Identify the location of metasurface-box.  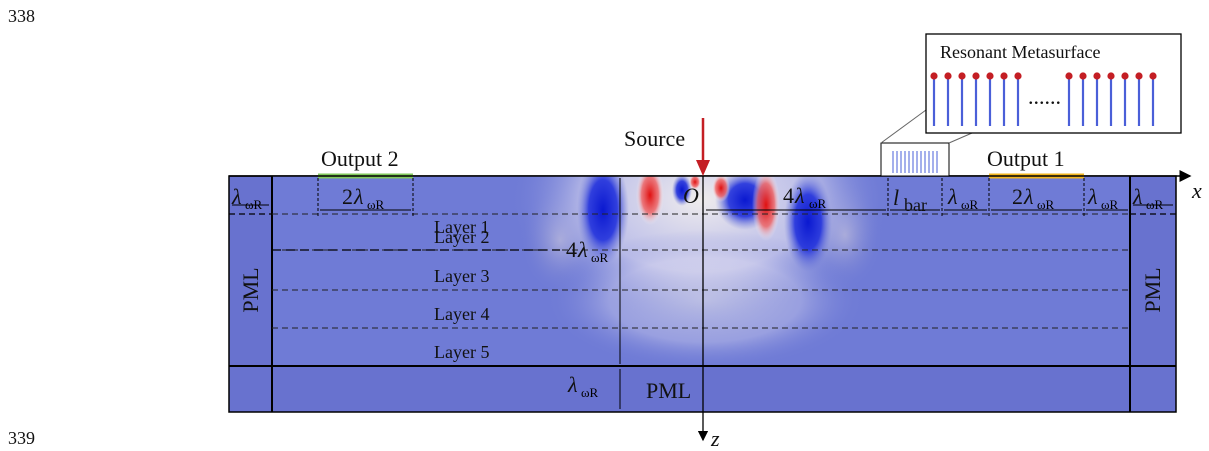
(915, 159).